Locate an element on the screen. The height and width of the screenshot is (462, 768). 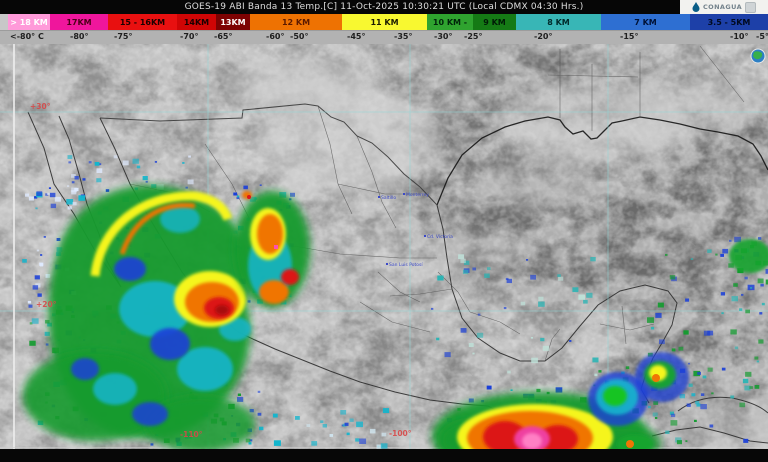
city-label: Saltillo is located at coordinates (388, 198).